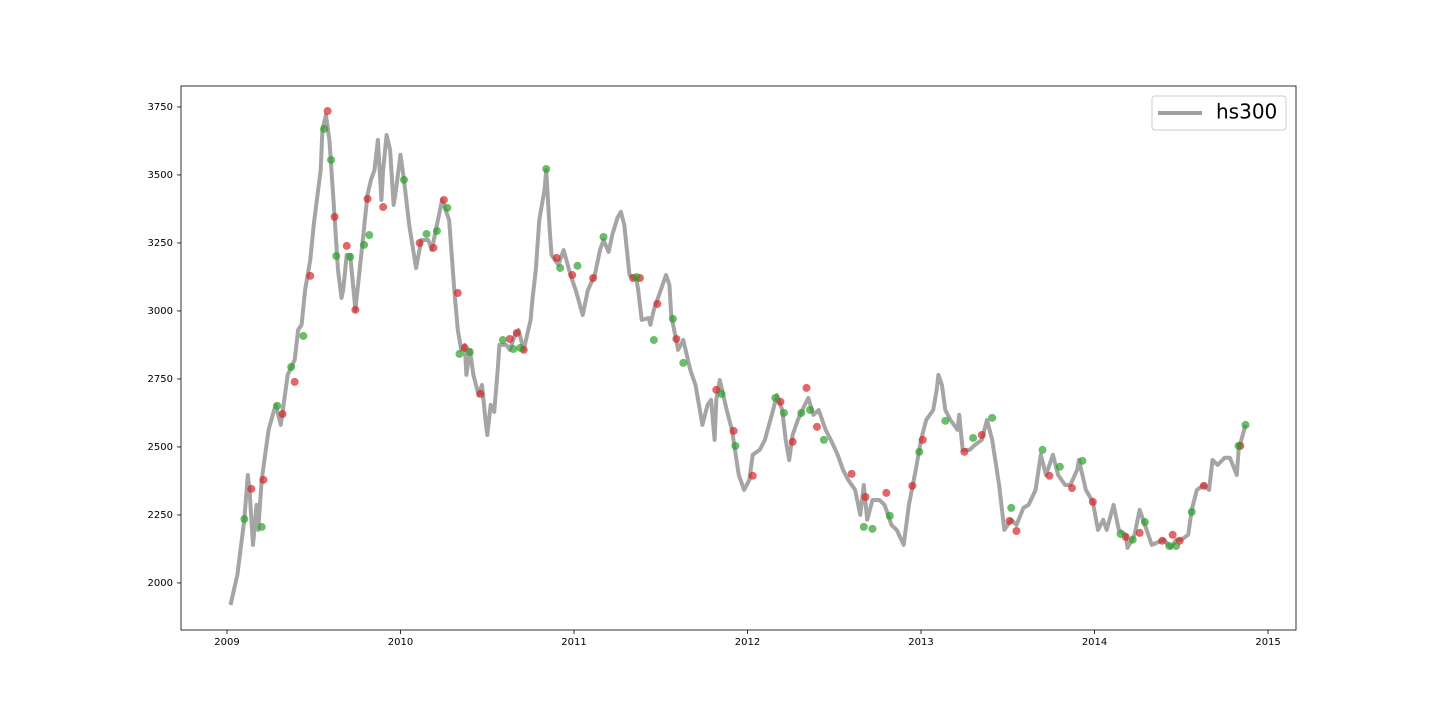 The height and width of the screenshot is (720, 1440). I want to click on y-tick-label: 2500, so click(160, 447).